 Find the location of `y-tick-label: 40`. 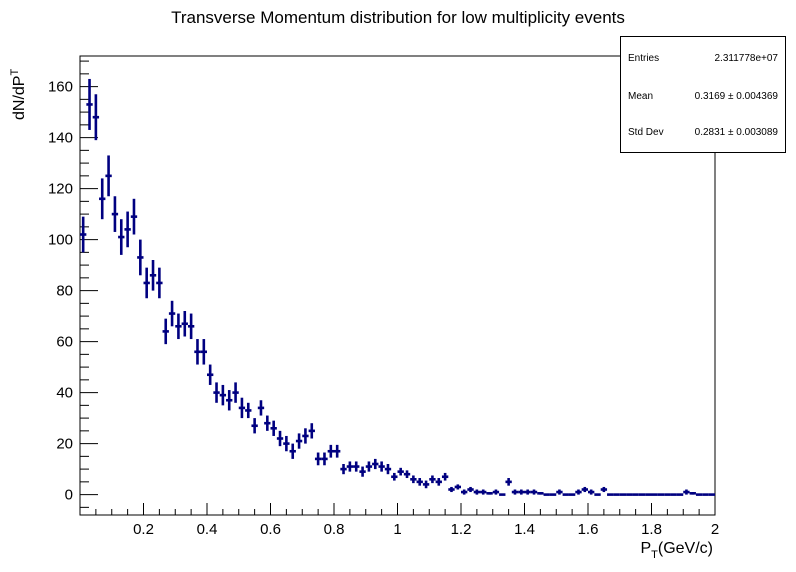

y-tick-label: 40 is located at coordinates (64, 393).